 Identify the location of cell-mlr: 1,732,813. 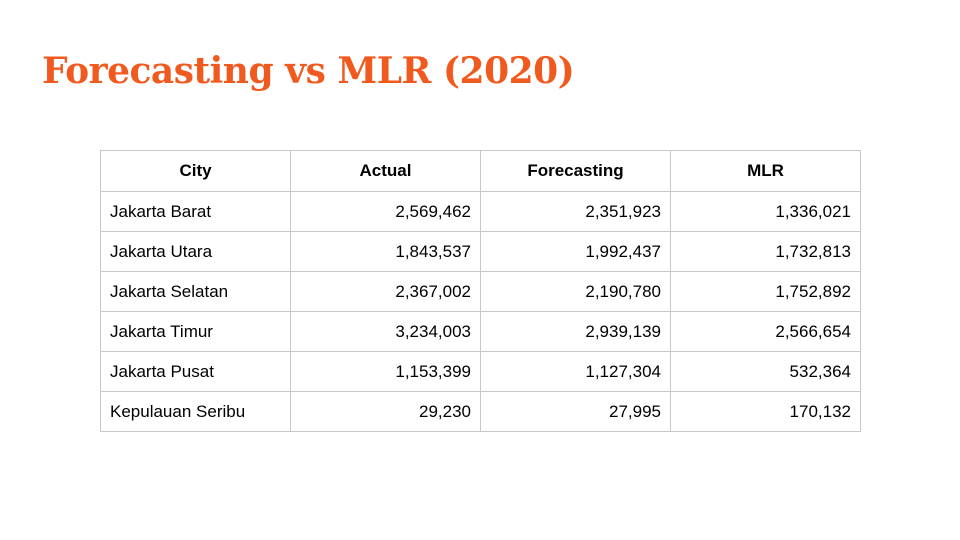
(765, 251).